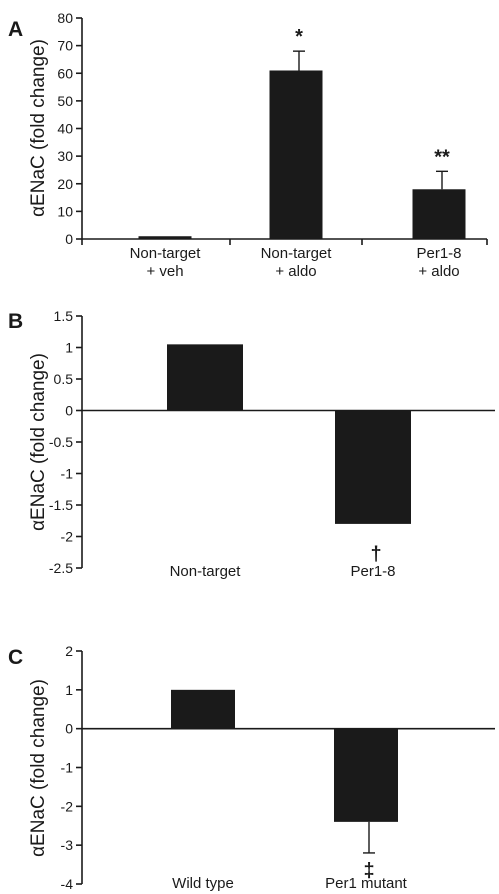  Describe the element at coordinates (67, 845) in the screenshot. I see `y-tick-label: -3` at that location.